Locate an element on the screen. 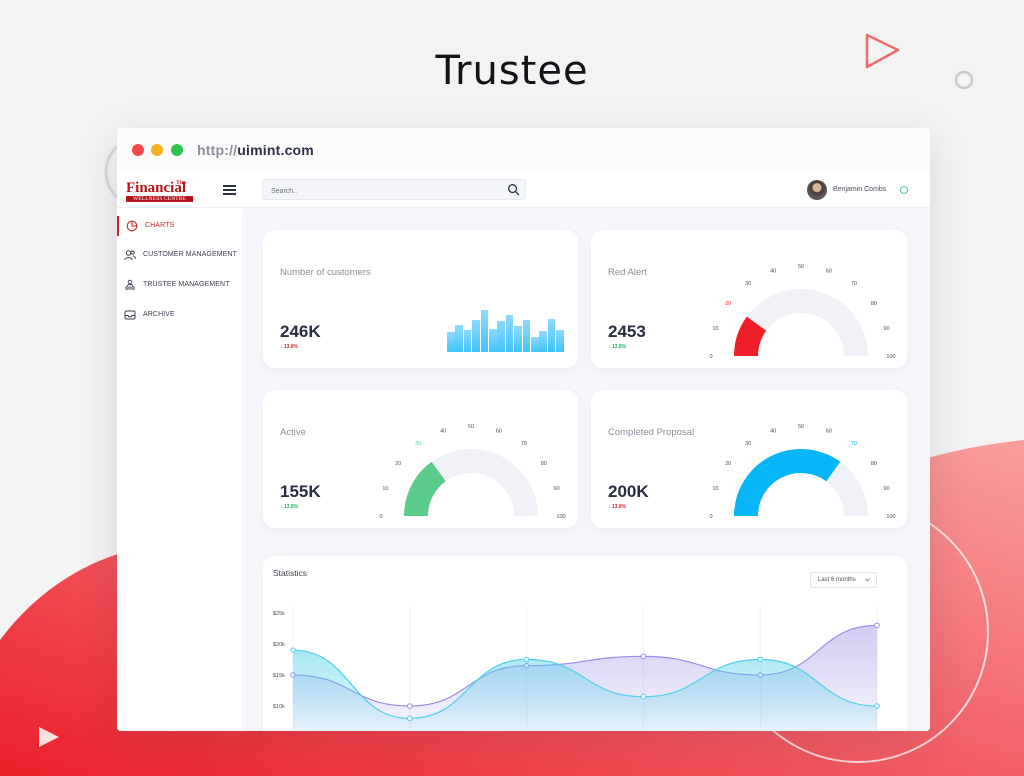 Image resolution: width=1024 pixels, height=776 pixels. completed-proposal-gauge: 0 10 20 30 40 50 60 70 80 90 100 is located at coordinates (802, 472).